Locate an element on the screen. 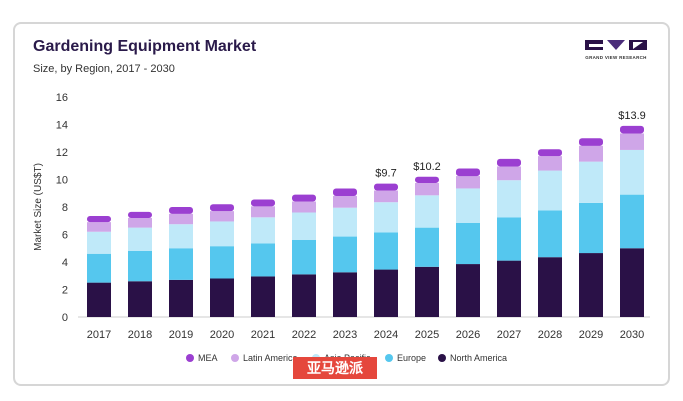 The image size is (683, 401). chart-title: Gardening Equipment Market is located at coordinates (145, 46).